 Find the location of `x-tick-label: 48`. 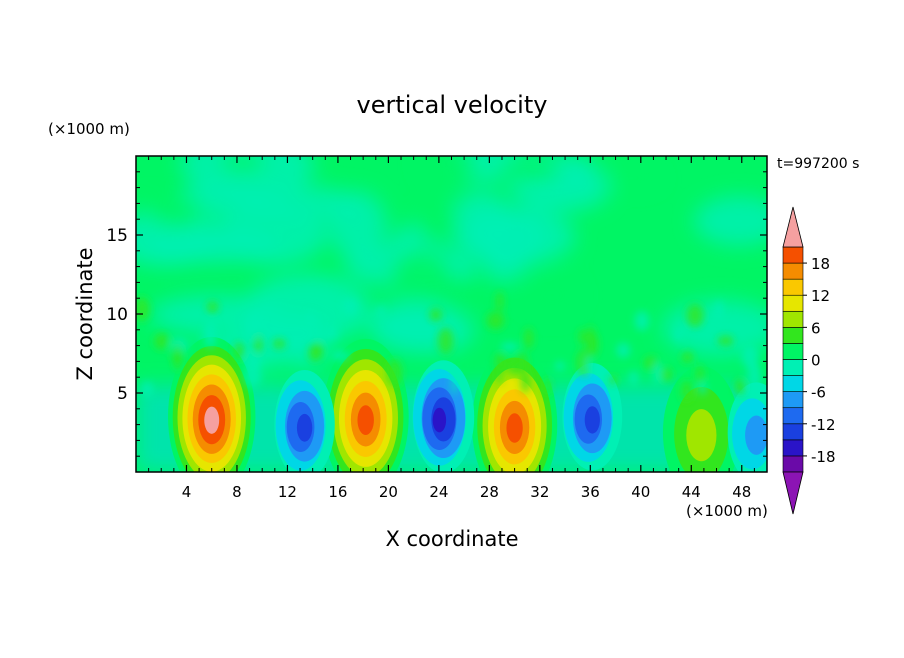

x-tick-label: 48 is located at coordinates (741, 492).